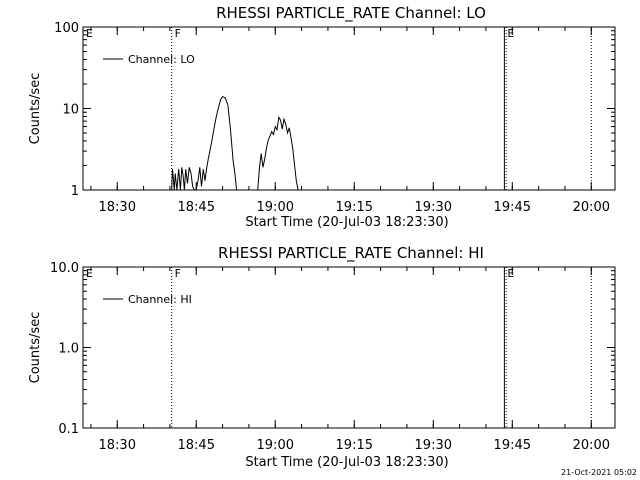  What do you see at coordinates (351, 253) in the screenshot?
I see `chart-title: RHESSI PARTICLE_RATE Channel: HI` at bounding box center [351, 253].